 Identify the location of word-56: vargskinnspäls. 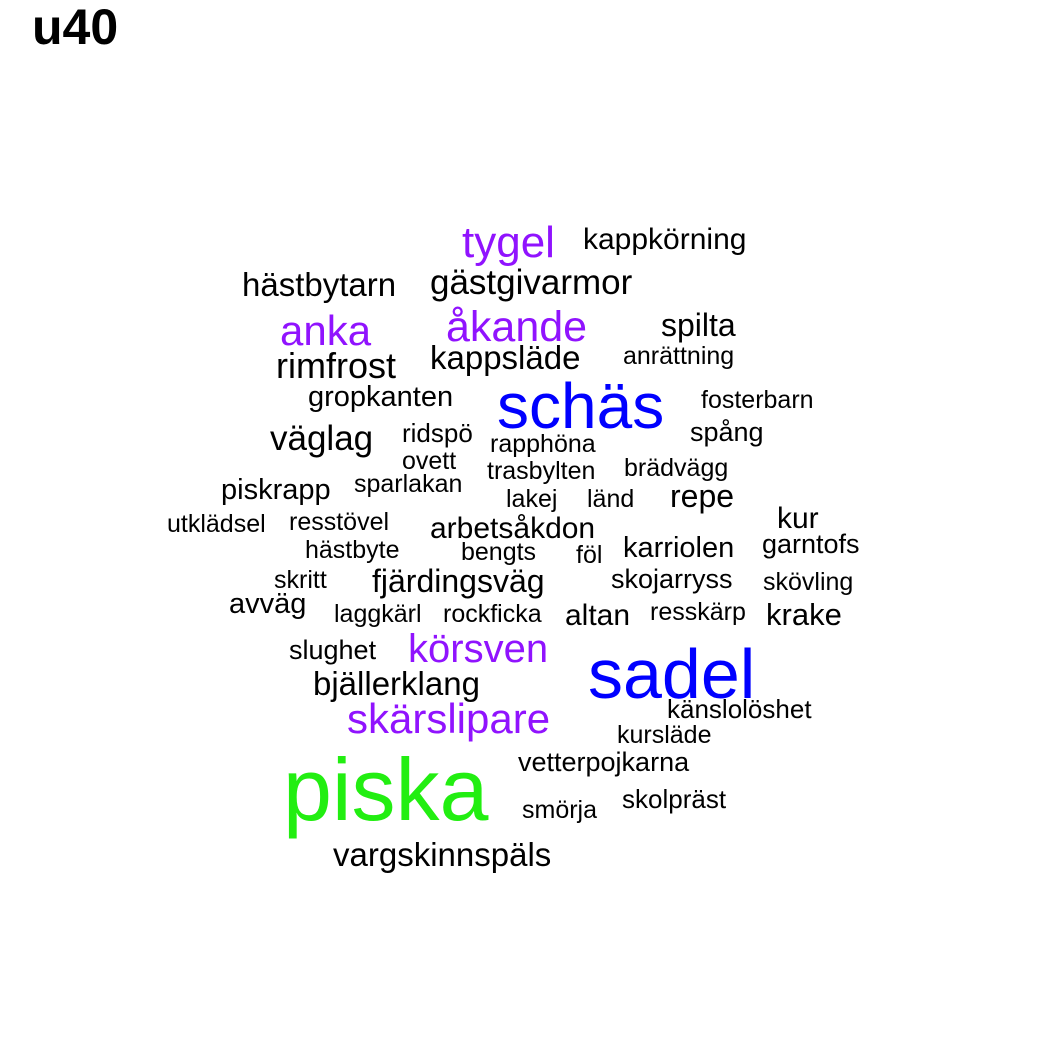
(442, 854).